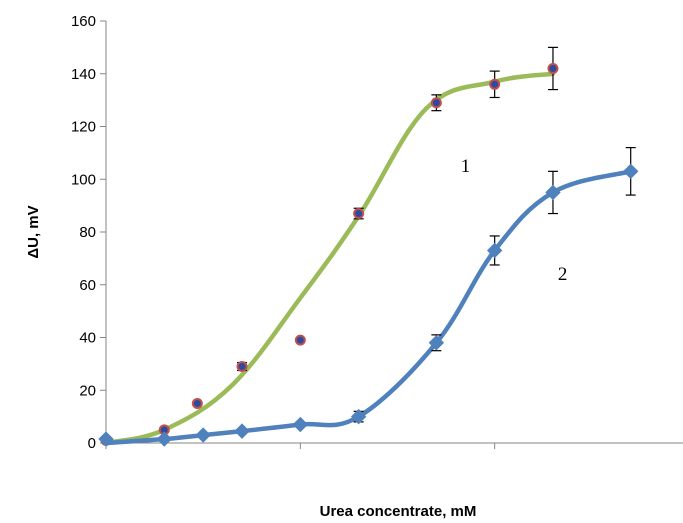 The height and width of the screenshot is (523, 683). What do you see at coordinates (83, 74) in the screenshot?
I see `y-tick-label: 140` at bounding box center [83, 74].